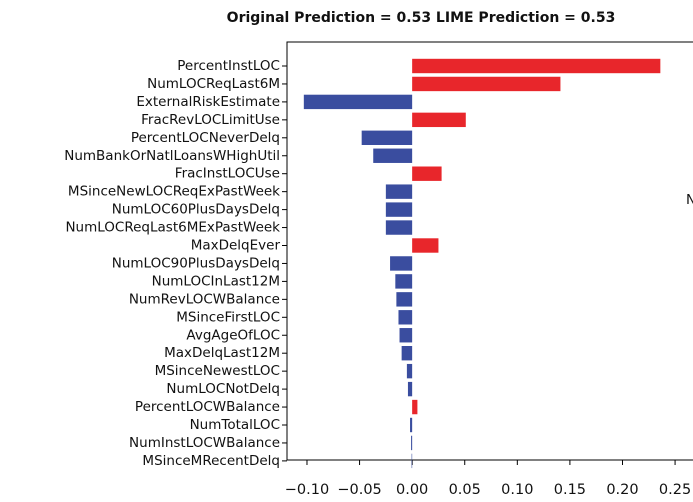 Image resolution: width=693 pixels, height=502 pixels. I want to click on y-tick-label: NumBankOrNatlLoansWHighUtil, so click(172, 156).